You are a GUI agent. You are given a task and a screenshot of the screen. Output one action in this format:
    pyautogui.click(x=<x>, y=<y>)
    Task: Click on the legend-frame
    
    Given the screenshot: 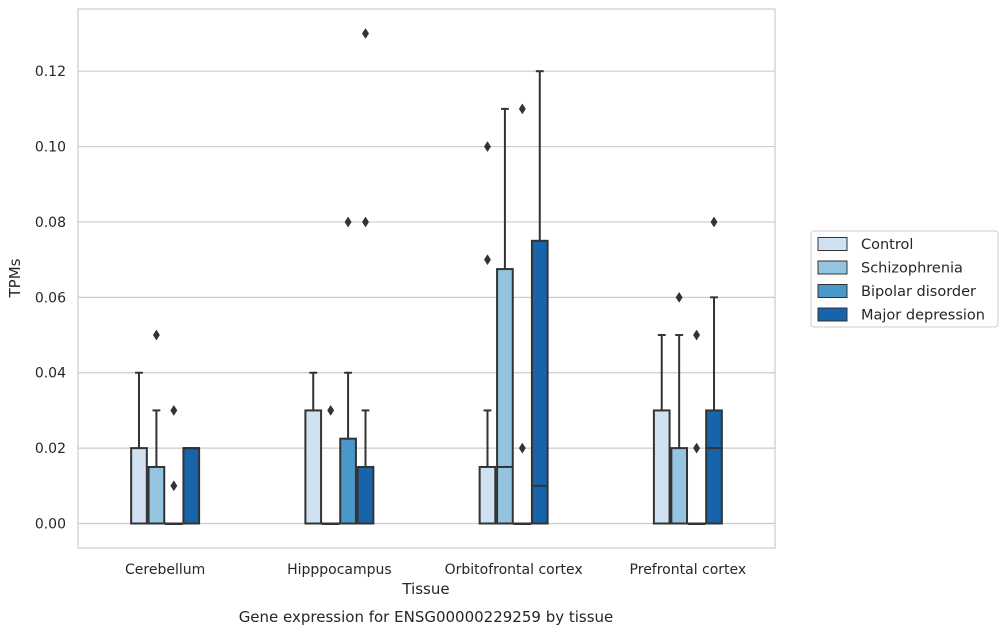 What is the action you would take?
    pyautogui.click(x=904, y=279)
    